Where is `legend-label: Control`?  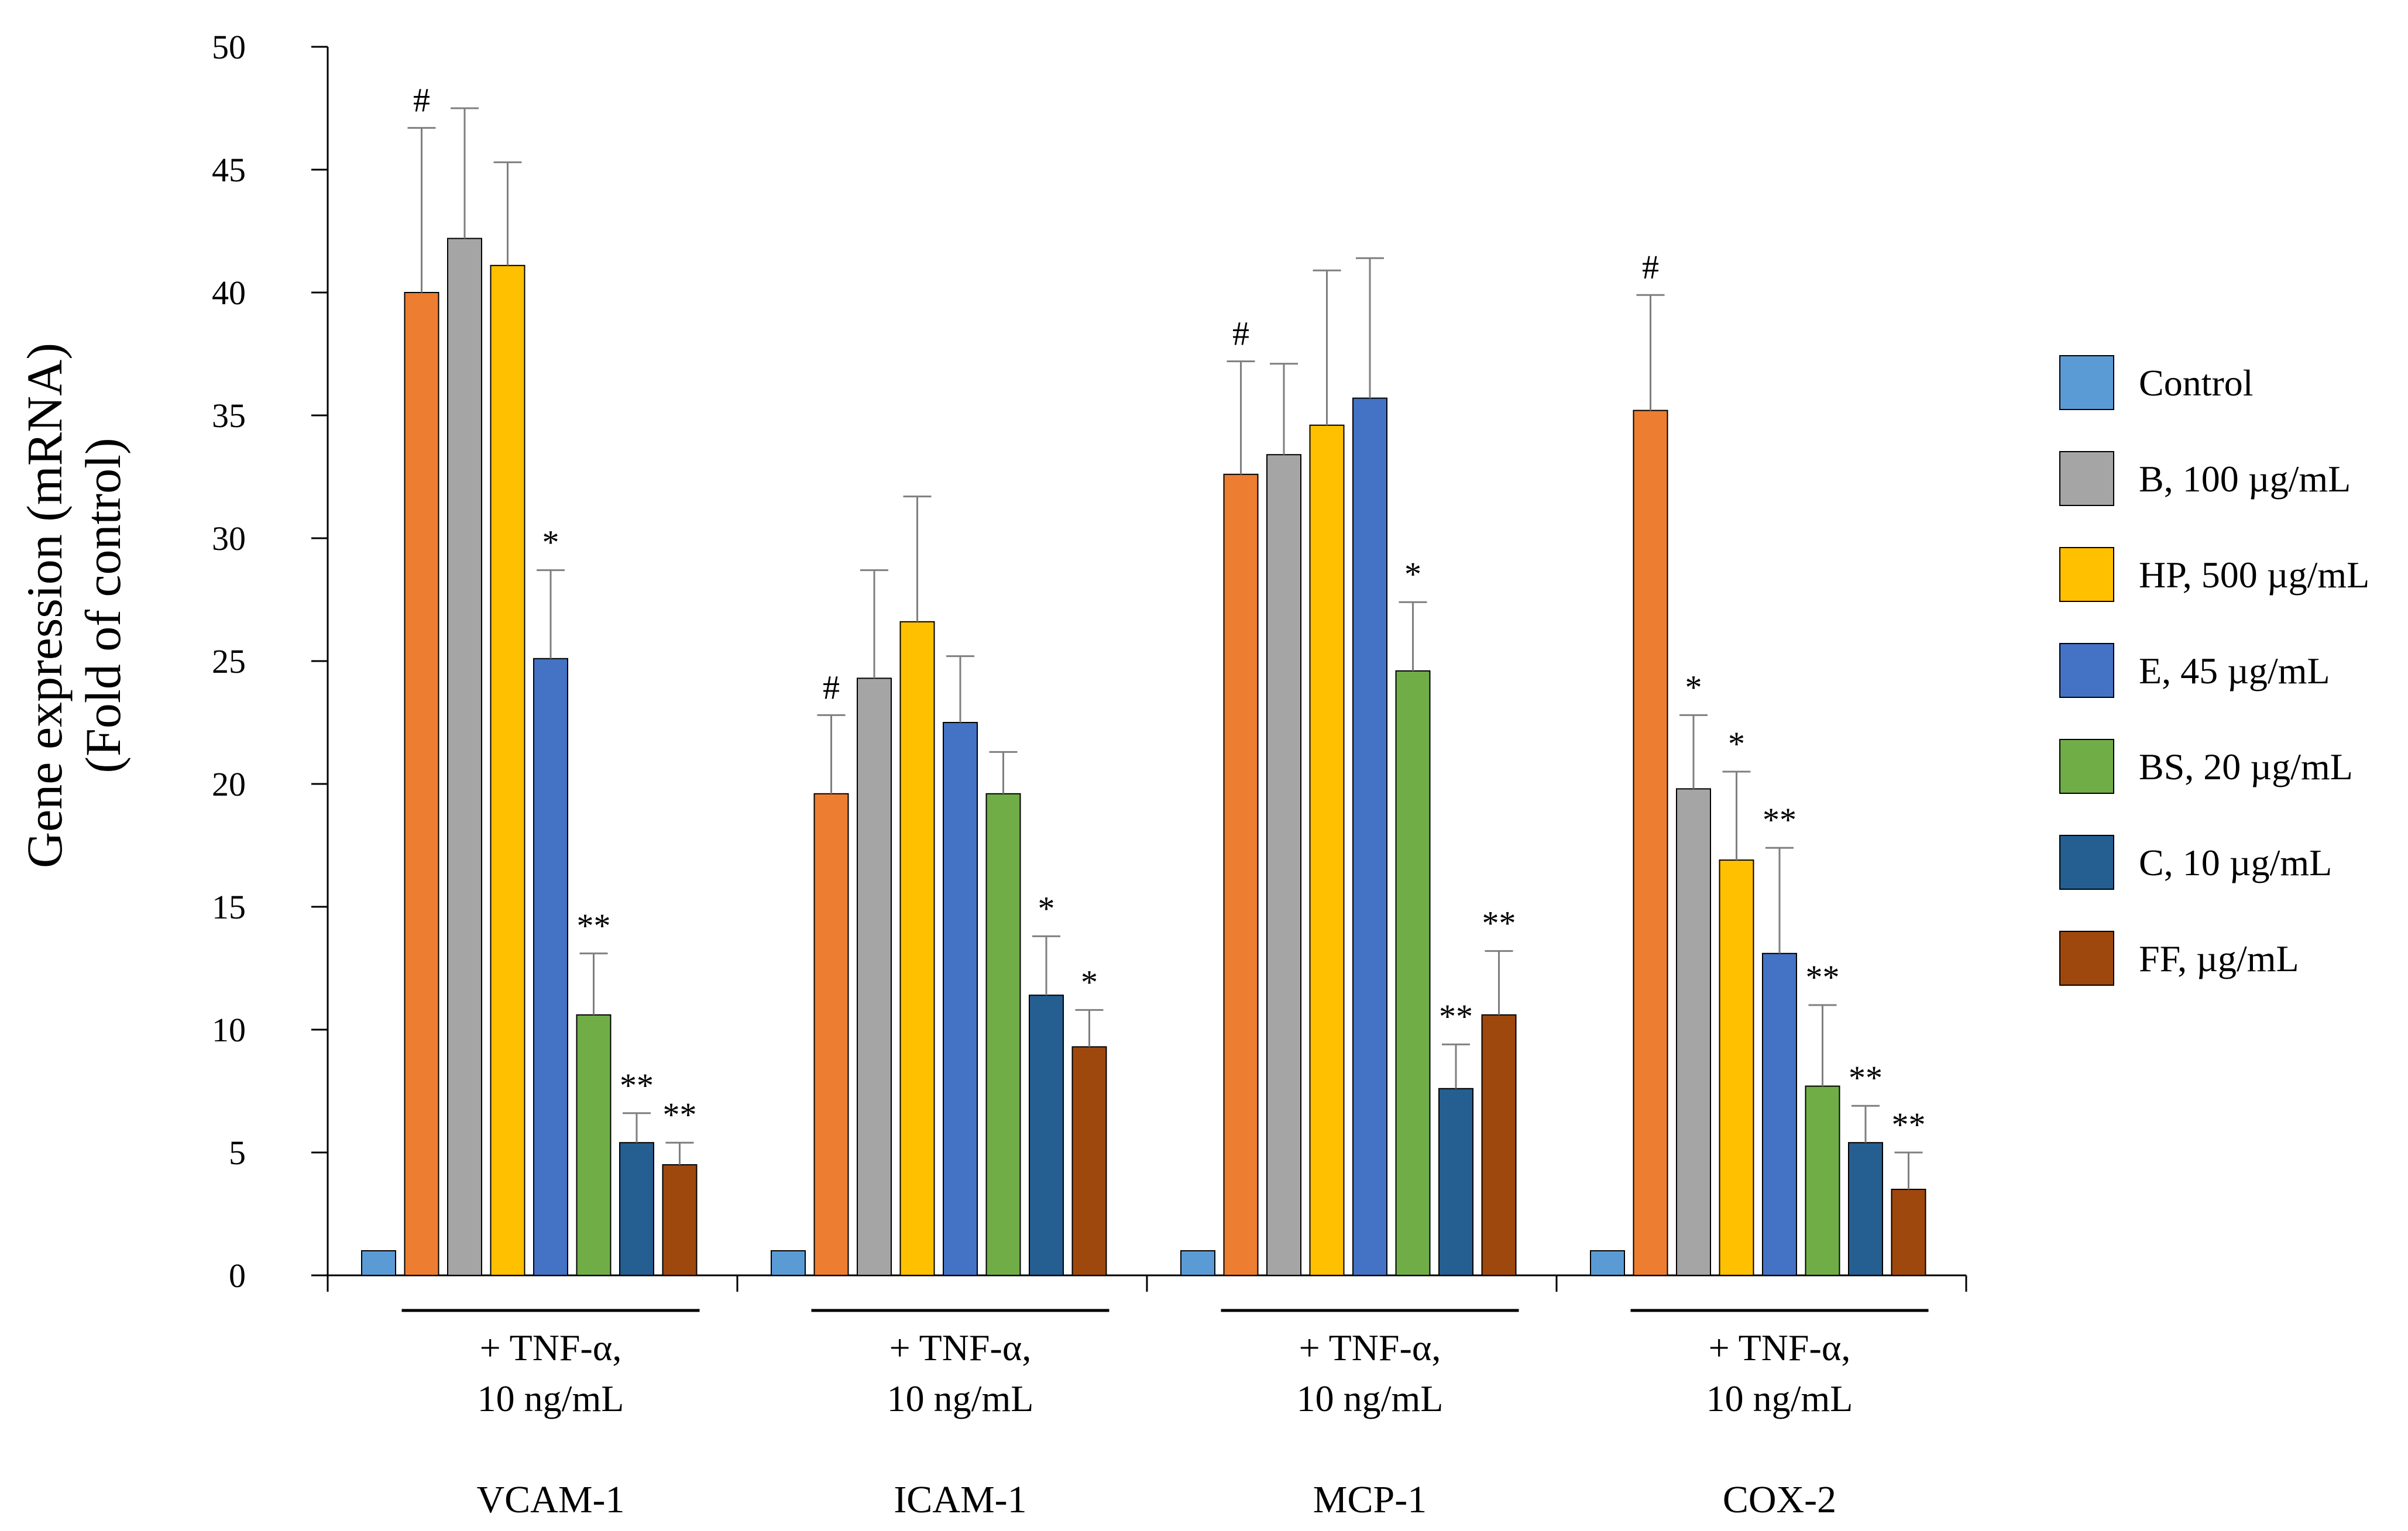 legend-label: Control is located at coordinates (2196, 383).